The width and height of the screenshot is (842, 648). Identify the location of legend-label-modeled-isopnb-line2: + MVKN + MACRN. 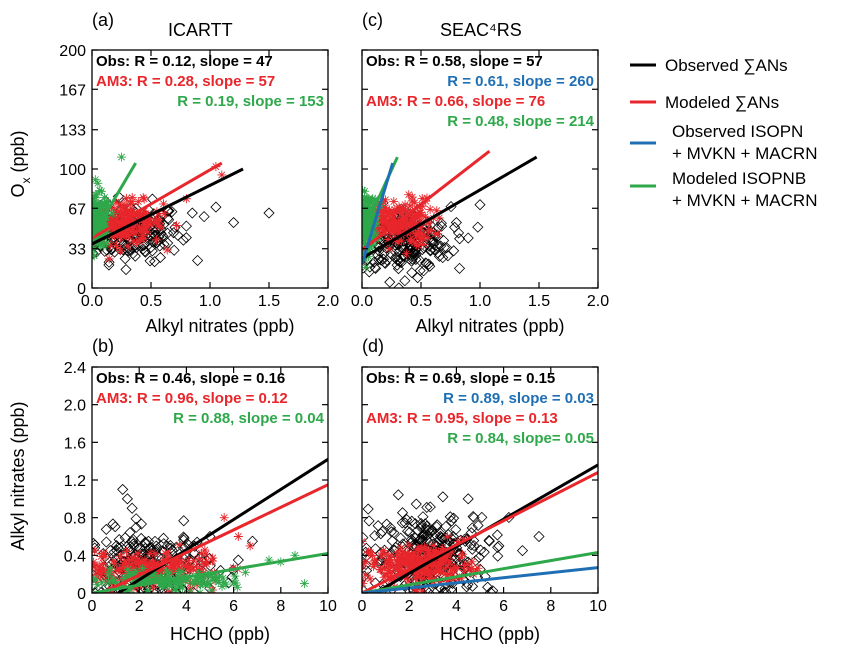
(744, 200).